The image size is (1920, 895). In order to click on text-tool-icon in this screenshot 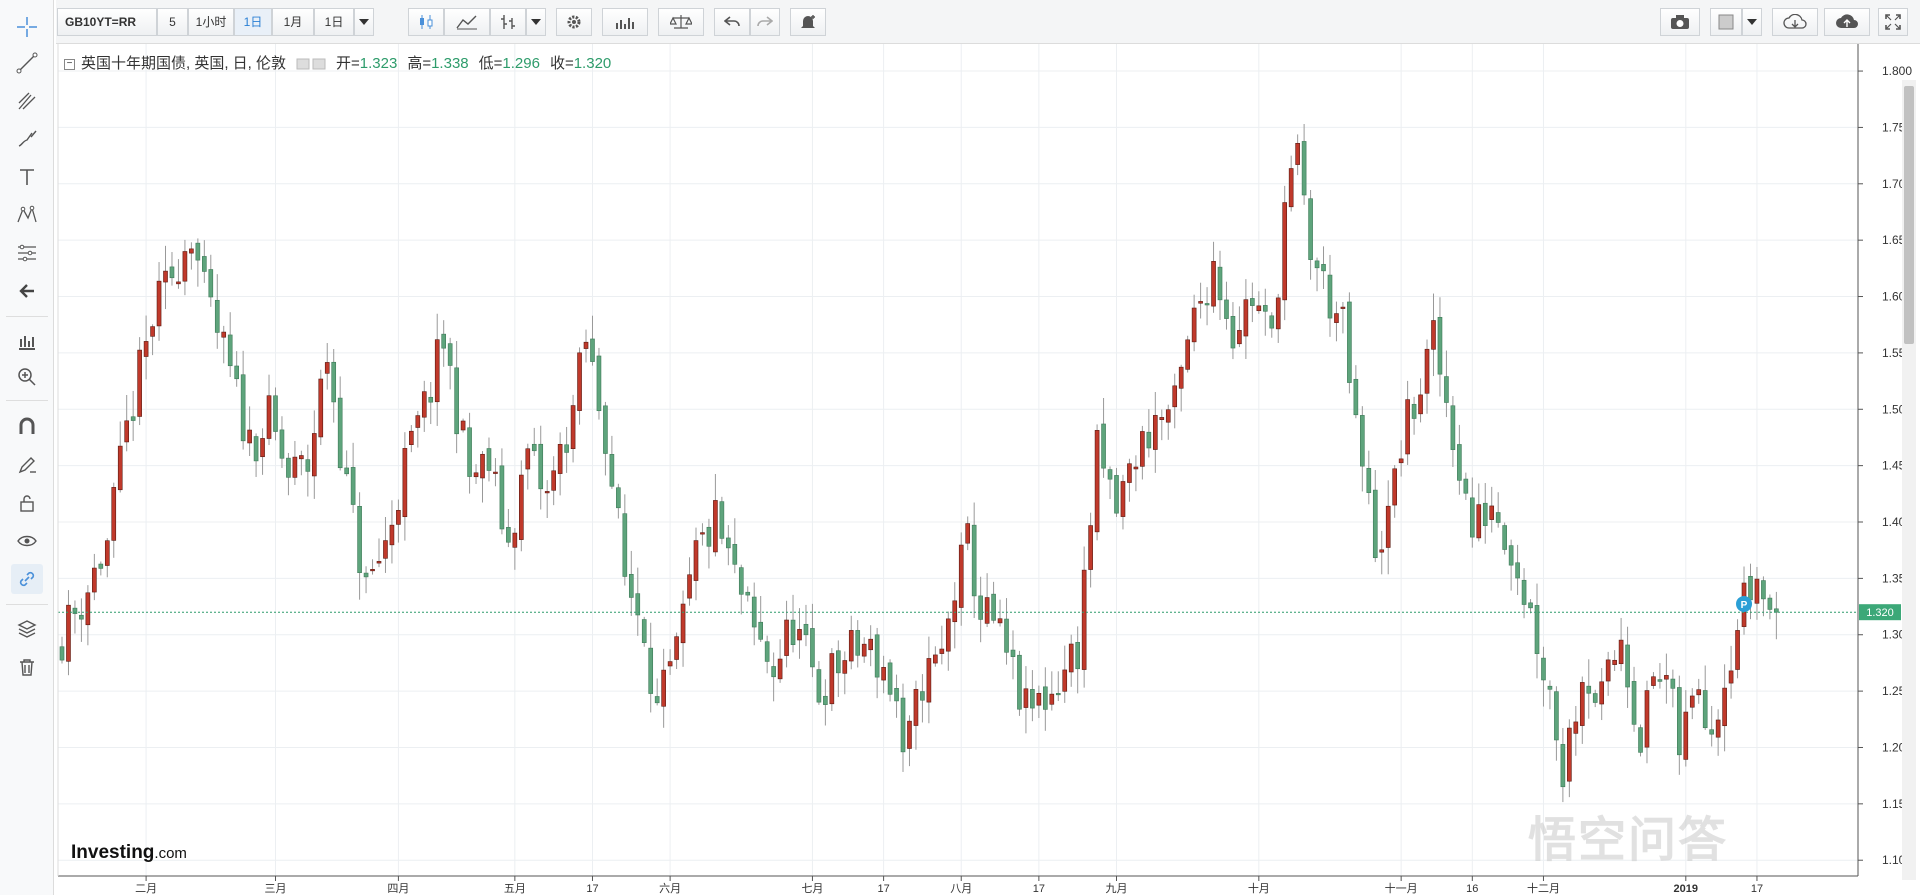, I will do `click(27, 177)`.